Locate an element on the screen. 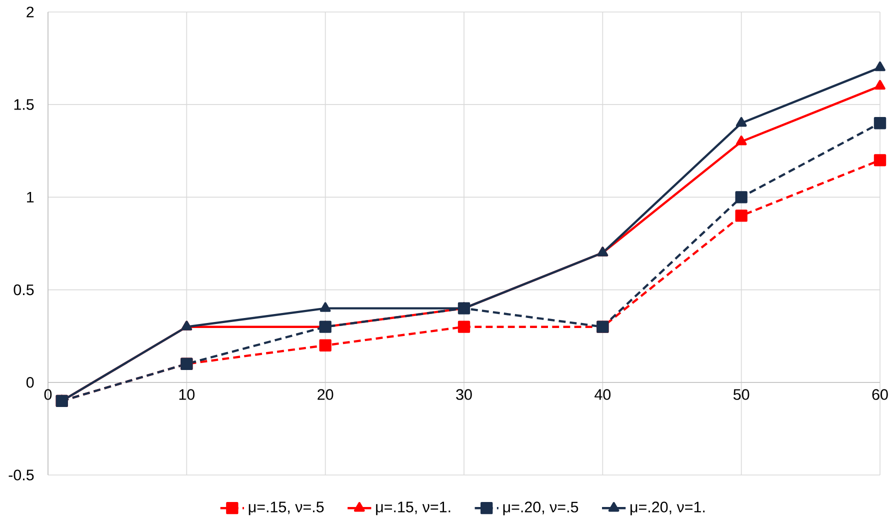  x-tick-label: 50 is located at coordinates (741, 394).